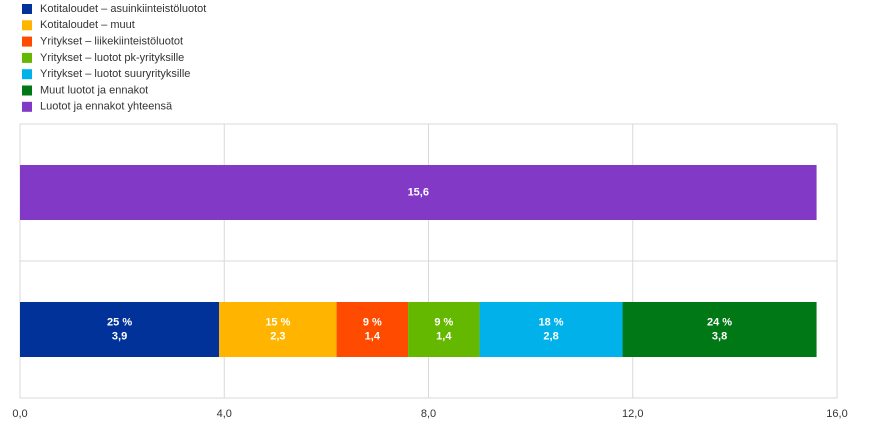 Image resolution: width=874 pixels, height=428 pixels. What do you see at coordinates (112, 58) in the screenshot?
I see `legend-label: Yritykset – luotot pk-yrityksille` at bounding box center [112, 58].